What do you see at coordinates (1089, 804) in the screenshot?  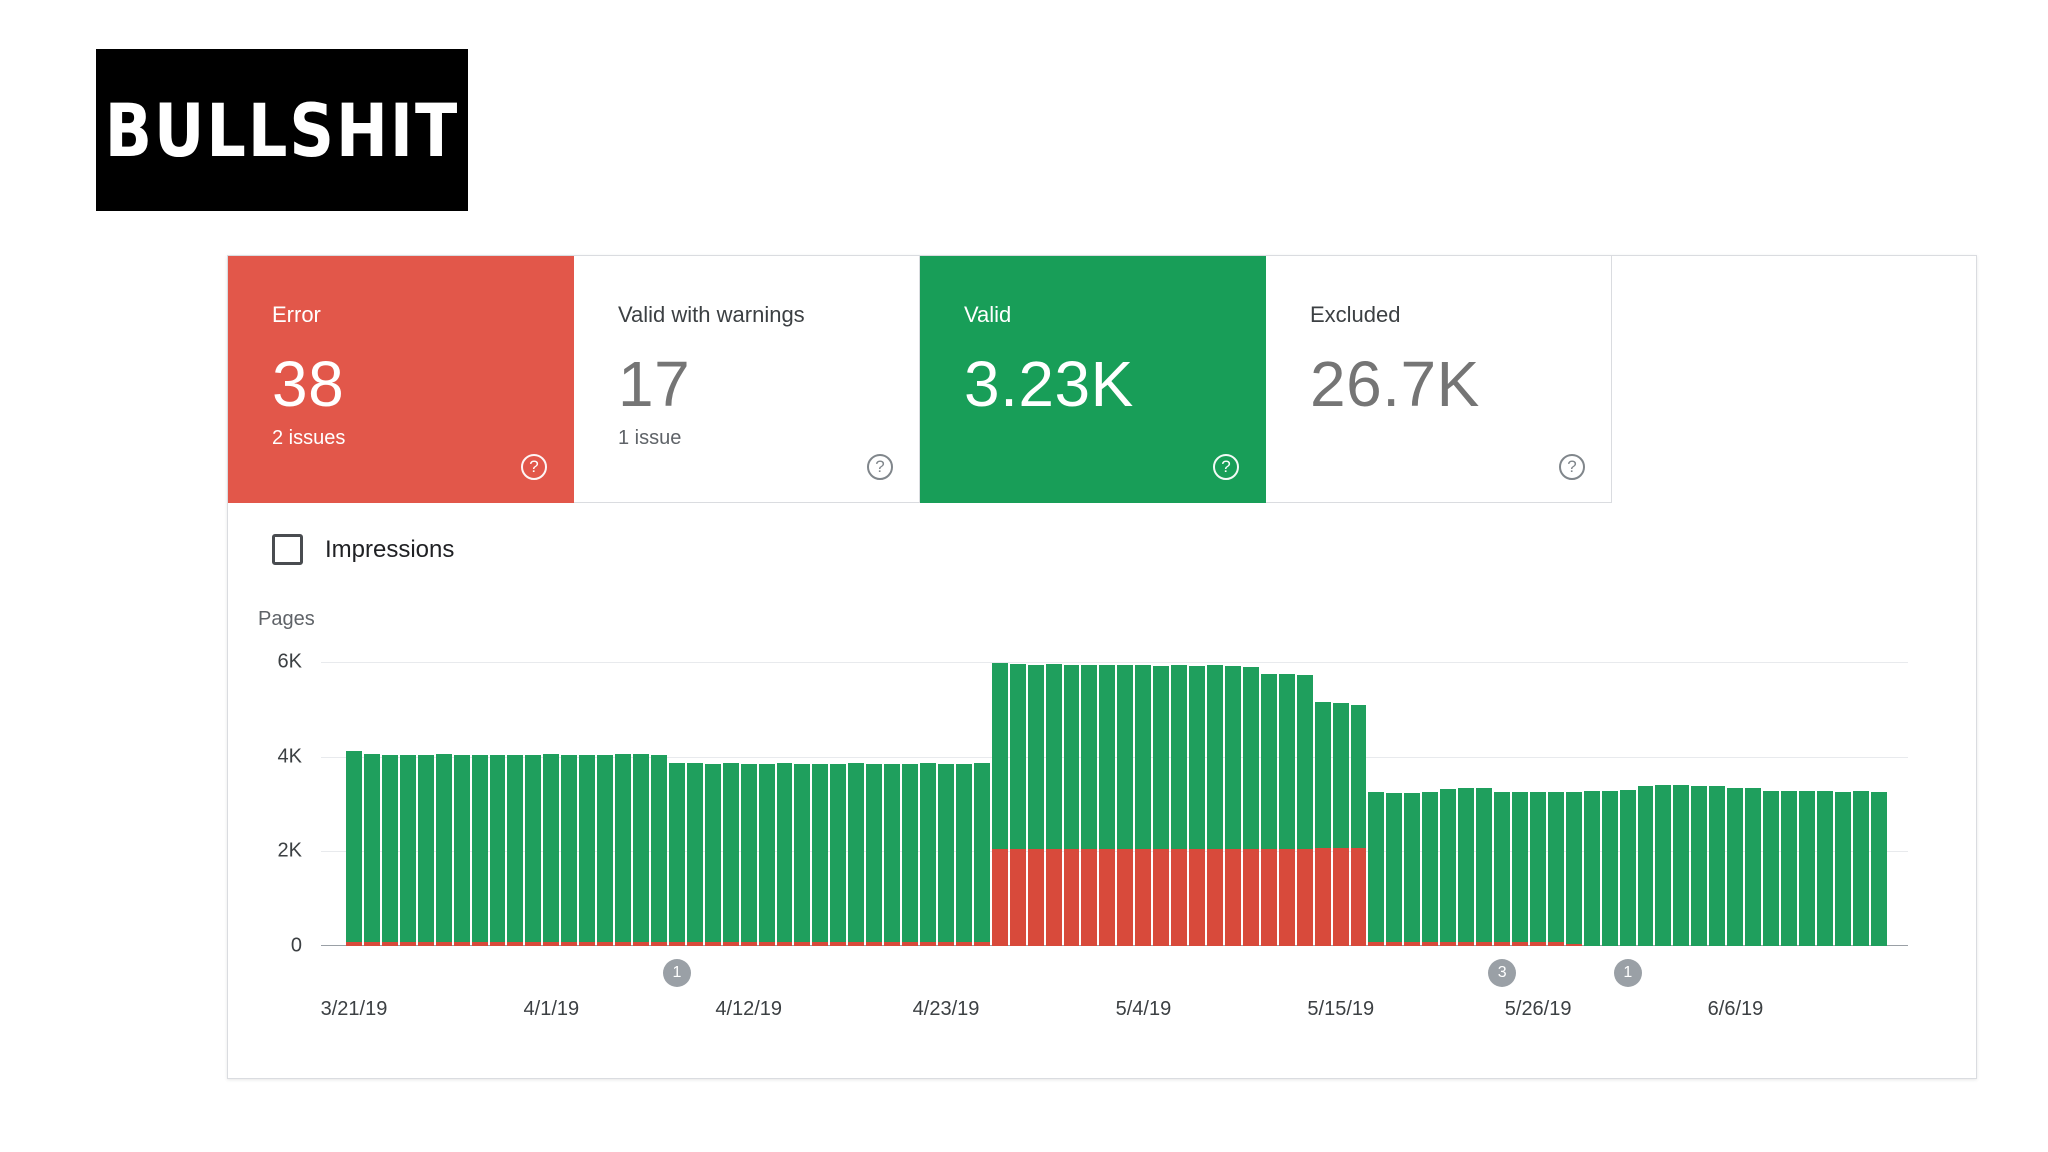 I see `bar-5/1/19` at bounding box center [1089, 804].